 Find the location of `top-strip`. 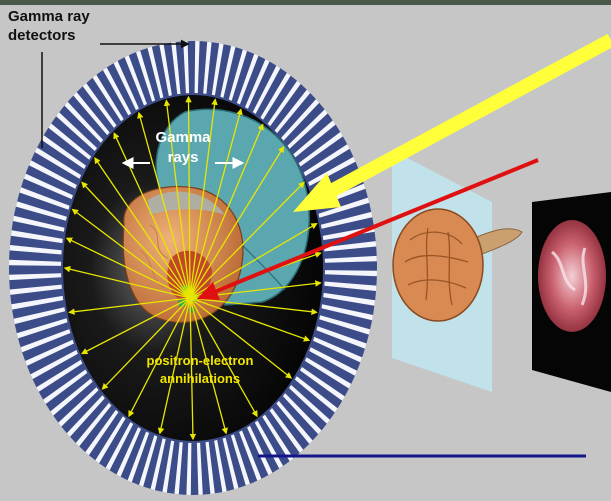

top-strip is located at coordinates (305, 2).